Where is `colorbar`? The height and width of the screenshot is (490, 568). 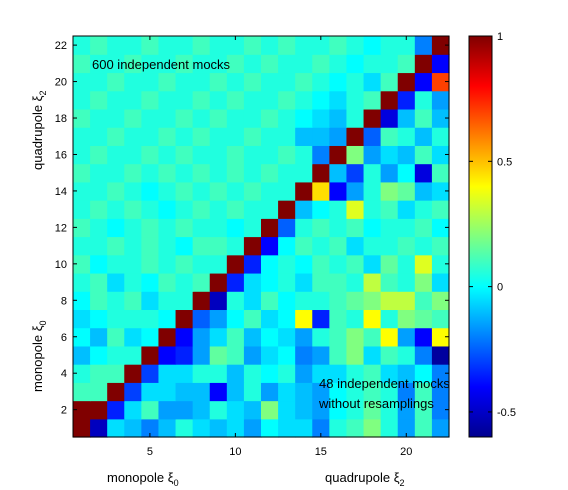
colorbar is located at coordinates (480, 236).